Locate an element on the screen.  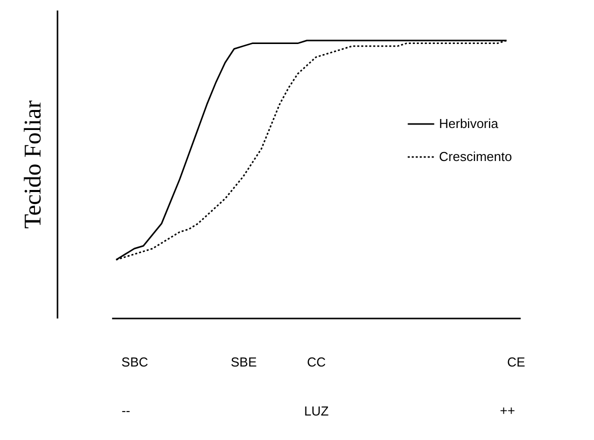
x-axis-title: LUZ is located at coordinates (316, 411).